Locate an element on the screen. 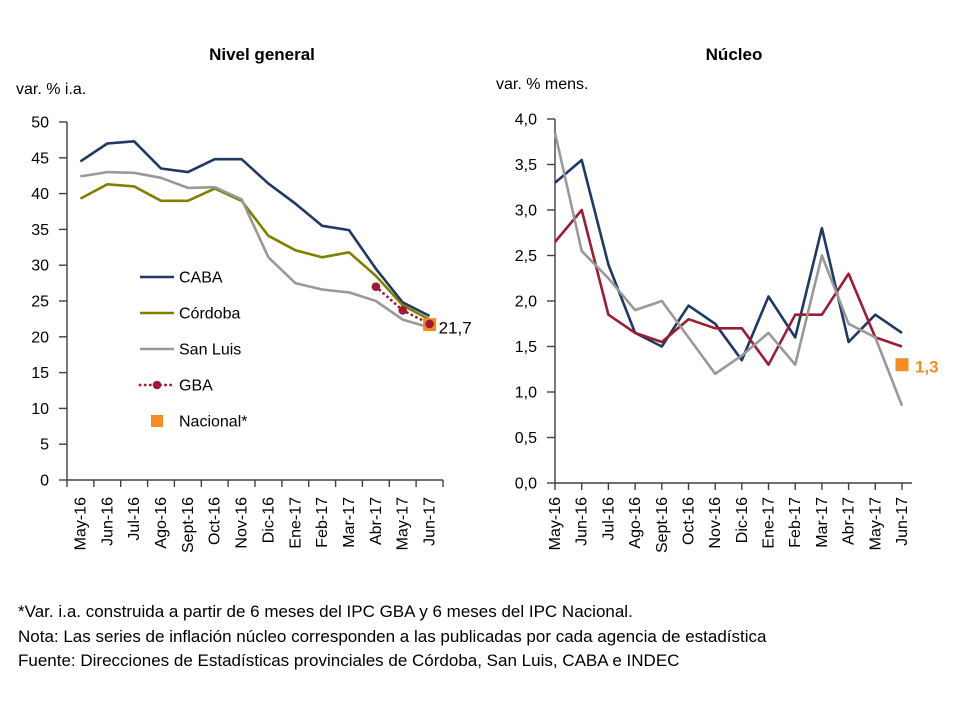 This screenshot has width=960, height=720. legend-item-gba: GBA is located at coordinates (175, 386).